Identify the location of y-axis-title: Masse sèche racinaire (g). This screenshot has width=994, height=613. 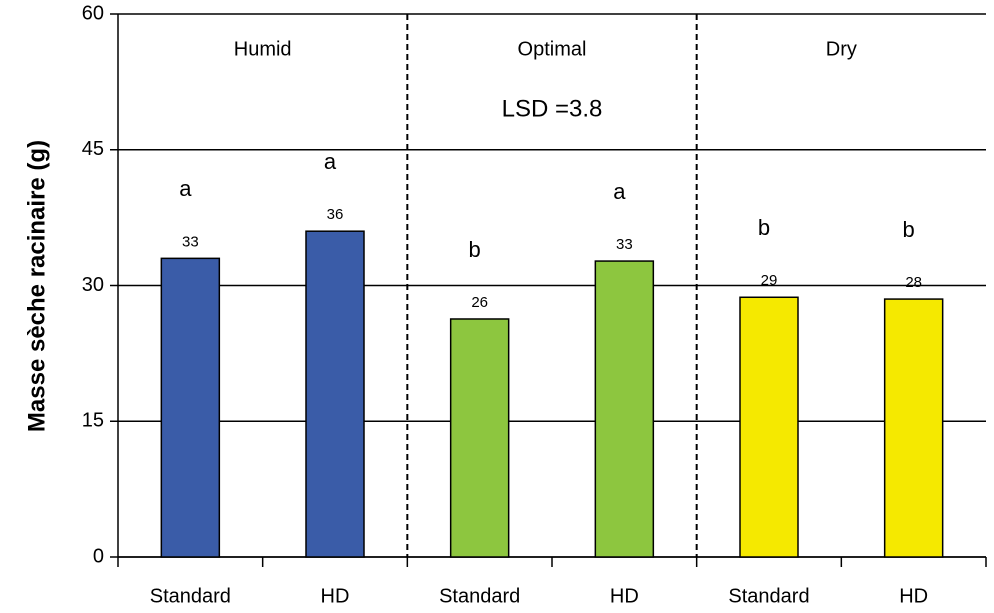
(36, 286).